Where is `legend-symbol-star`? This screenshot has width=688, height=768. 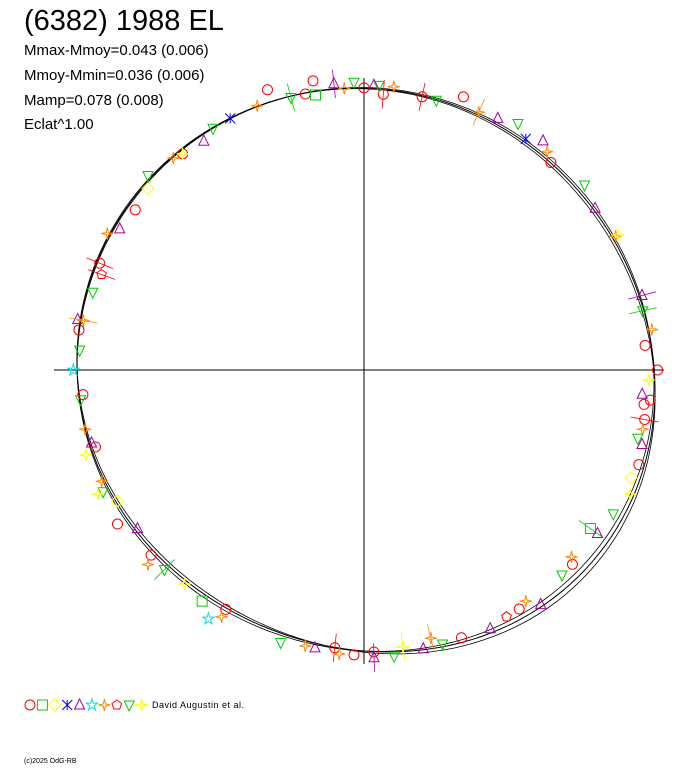 legend-symbol-star is located at coordinates (92, 704).